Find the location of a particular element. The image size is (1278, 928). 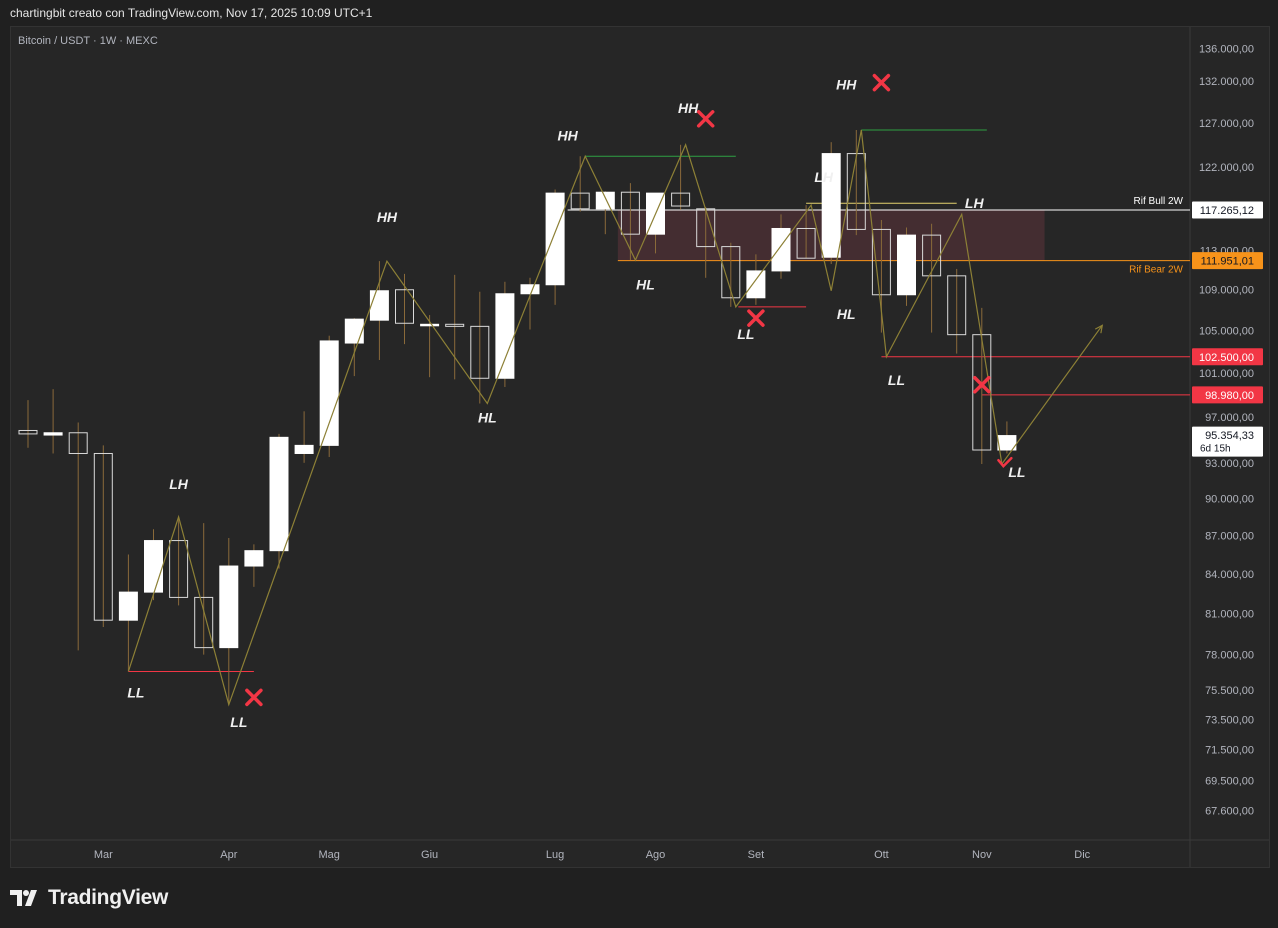

price-tag-last is located at coordinates (1227, 441).